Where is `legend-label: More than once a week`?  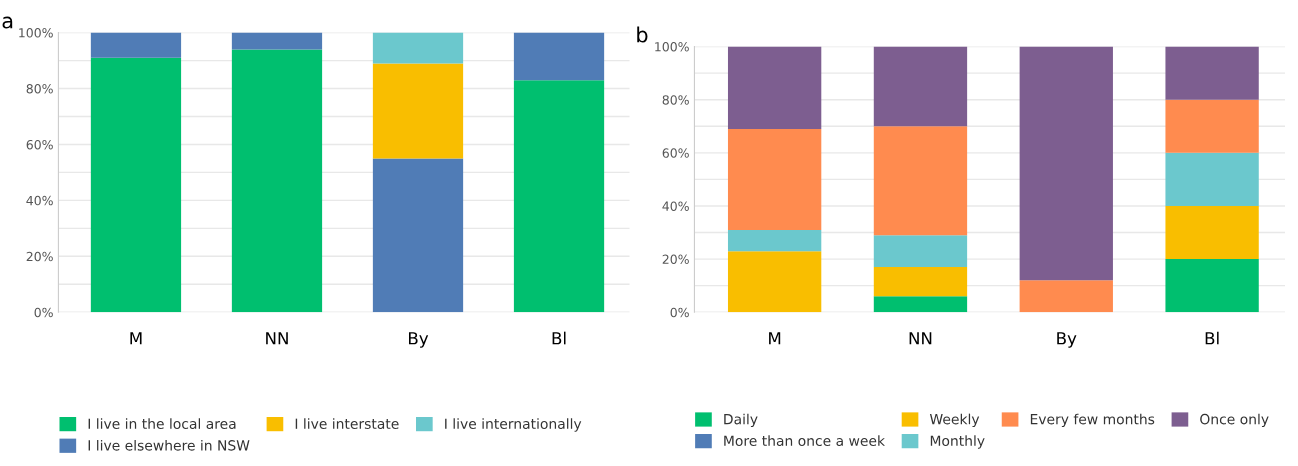
legend-label: More than once a week is located at coordinates (804, 441).